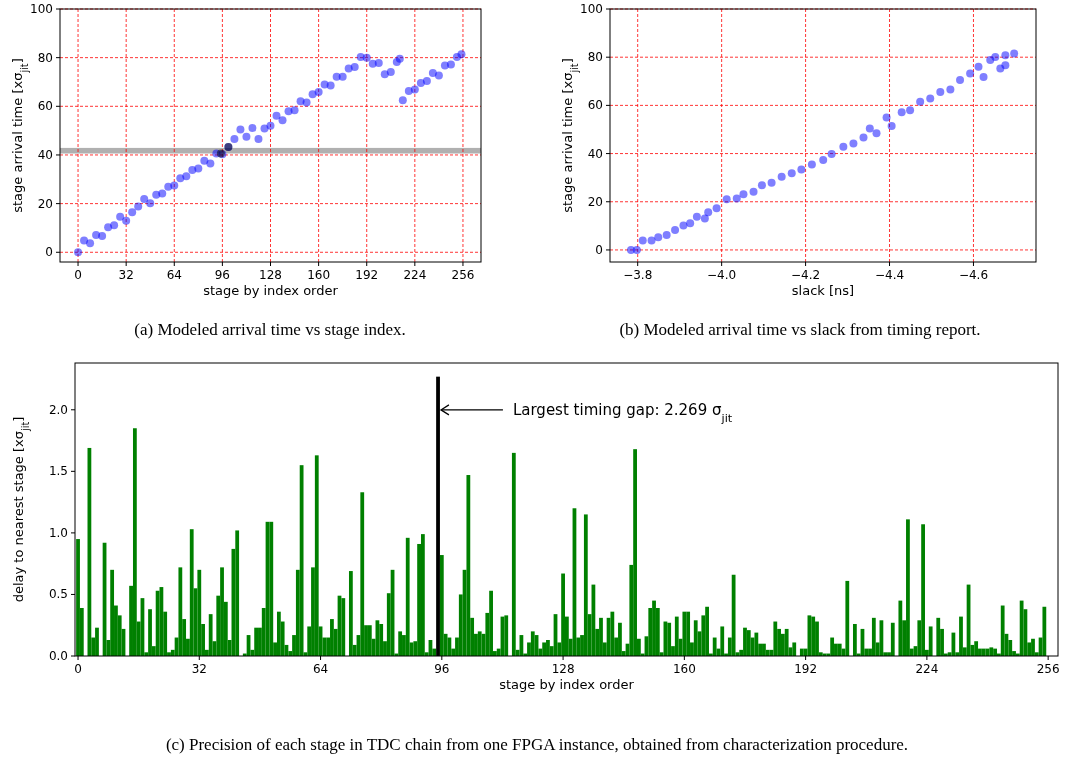 The width and height of the screenshot is (1073, 763). Describe the element at coordinates (45, 203) in the screenshot. I see `y-tick-label: 20` at that location.